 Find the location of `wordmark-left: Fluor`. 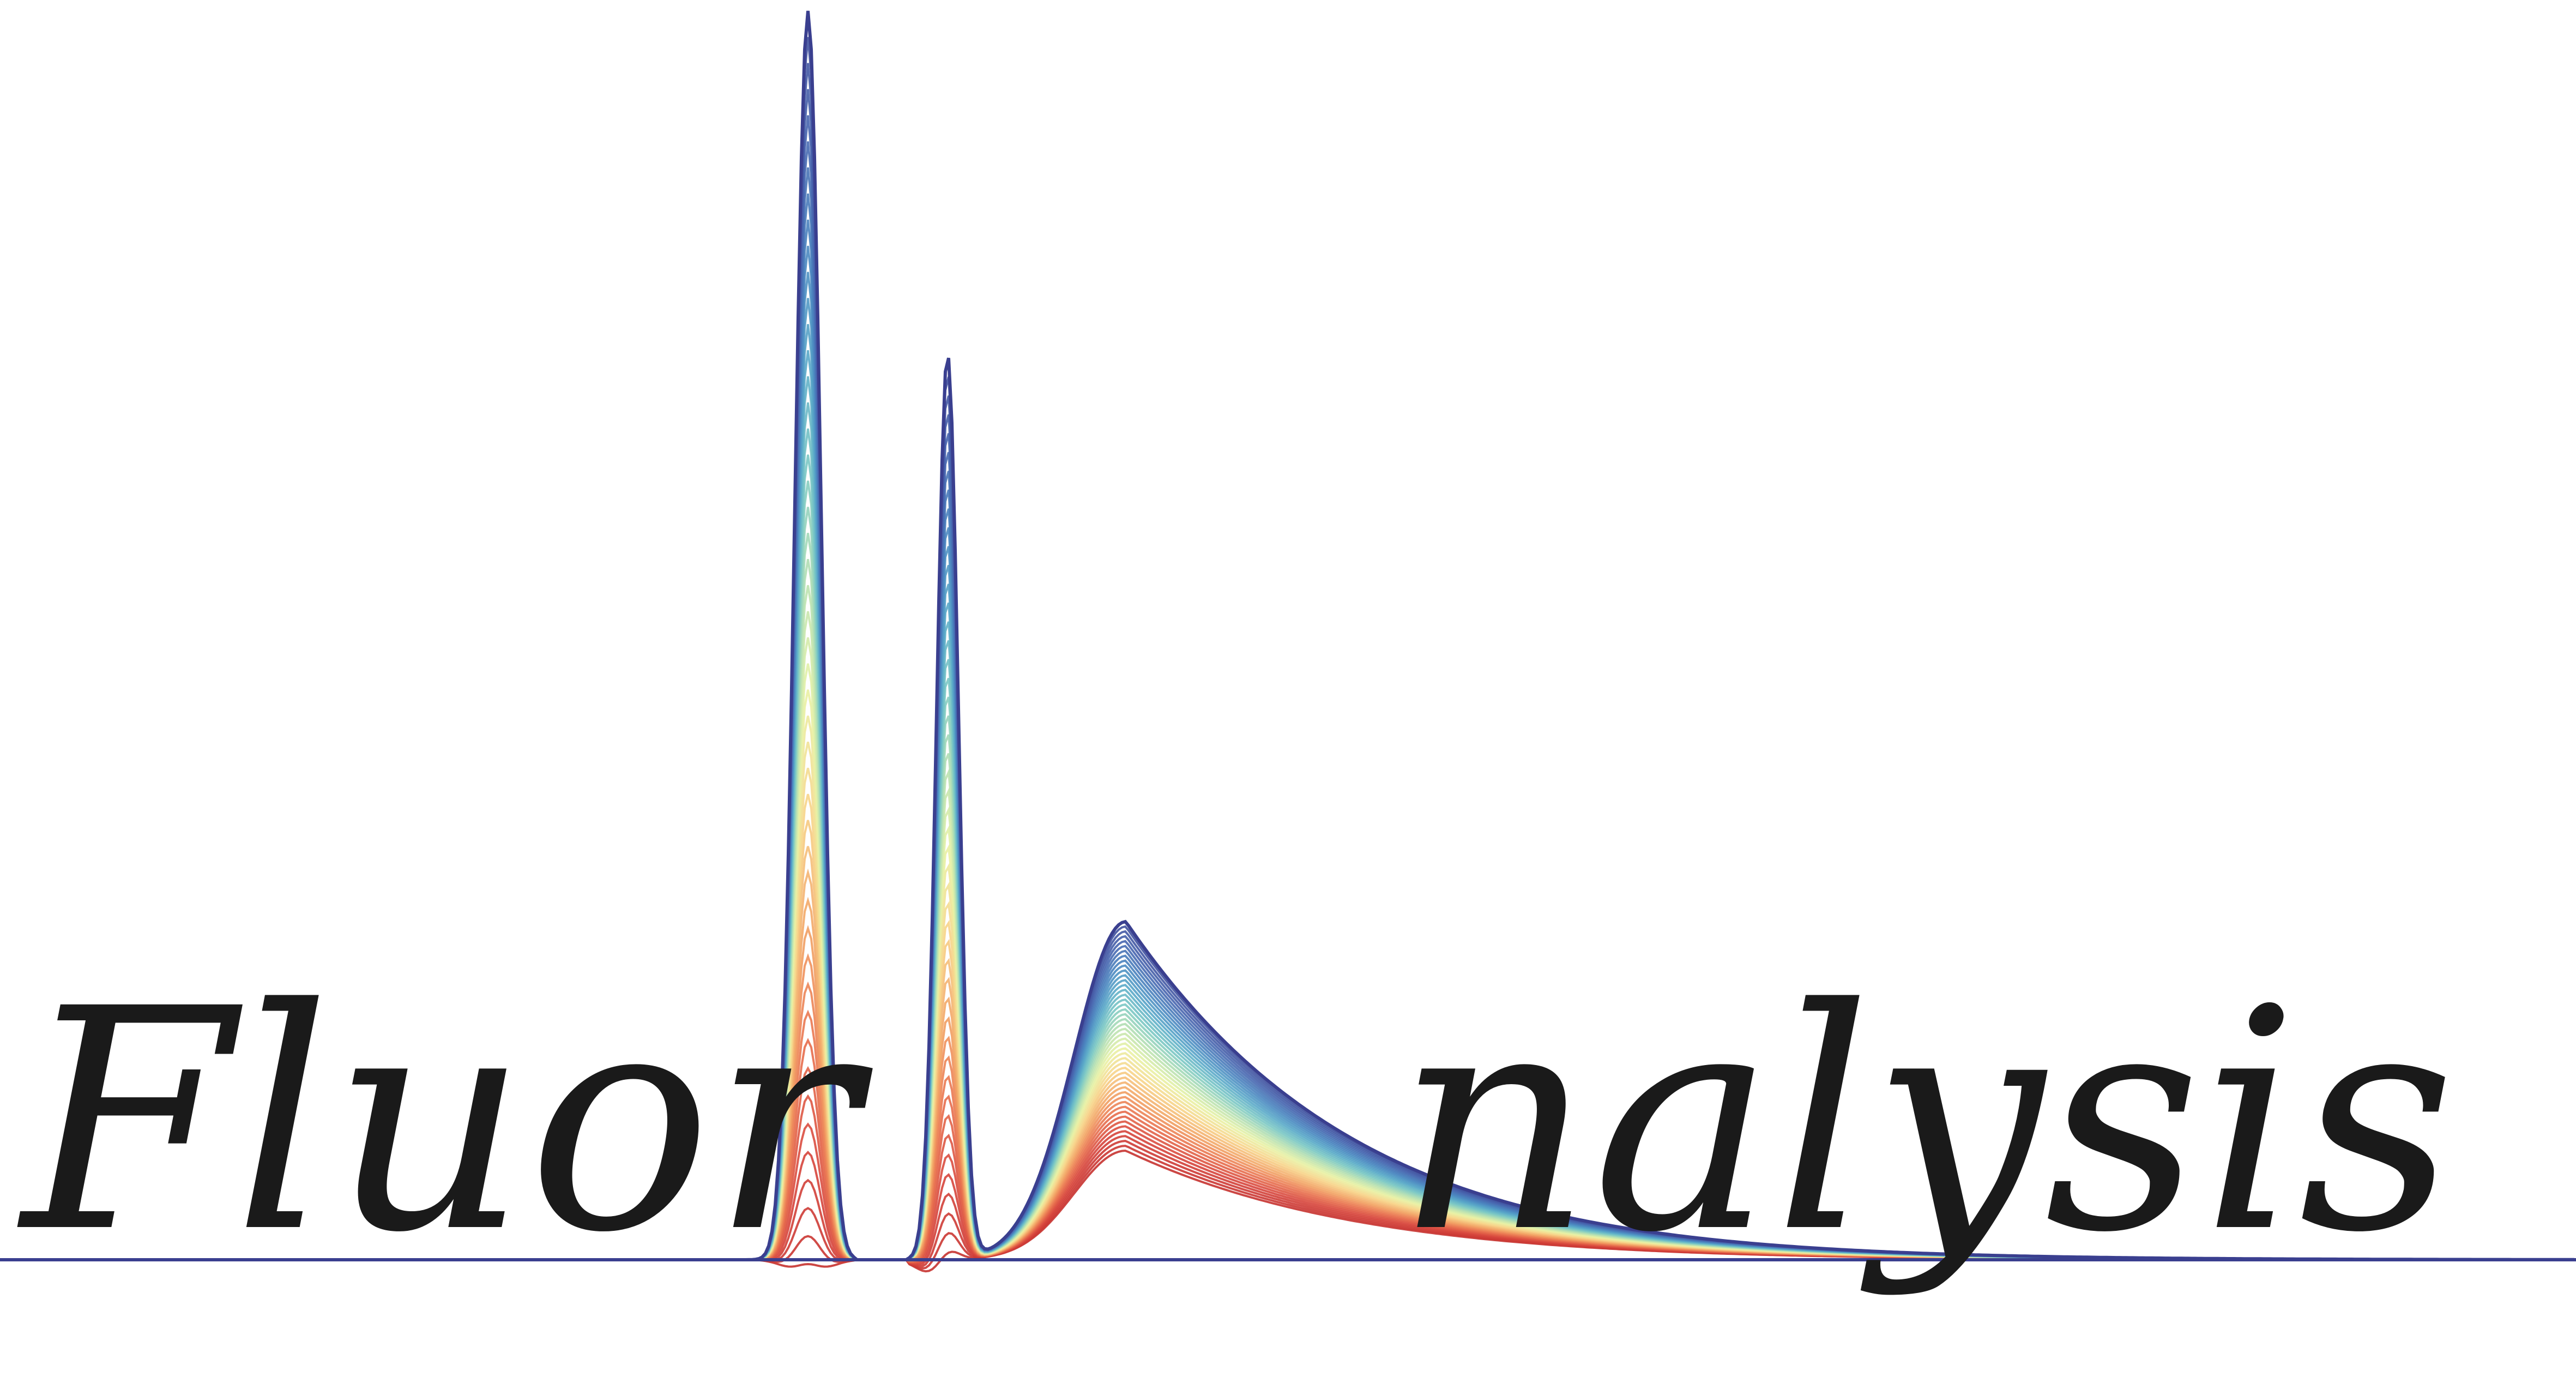

wordmark-left: Fluor is located at coordinates (446, 1122).